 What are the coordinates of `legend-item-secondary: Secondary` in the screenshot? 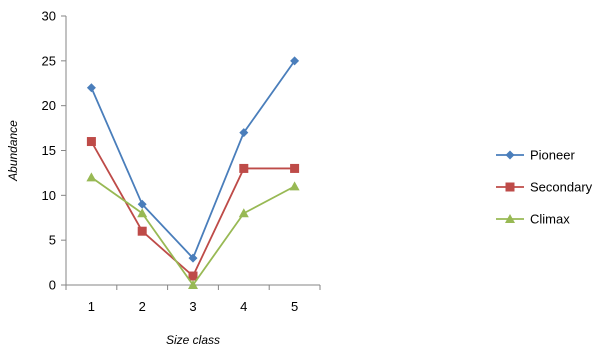 It's located at (544, 187).